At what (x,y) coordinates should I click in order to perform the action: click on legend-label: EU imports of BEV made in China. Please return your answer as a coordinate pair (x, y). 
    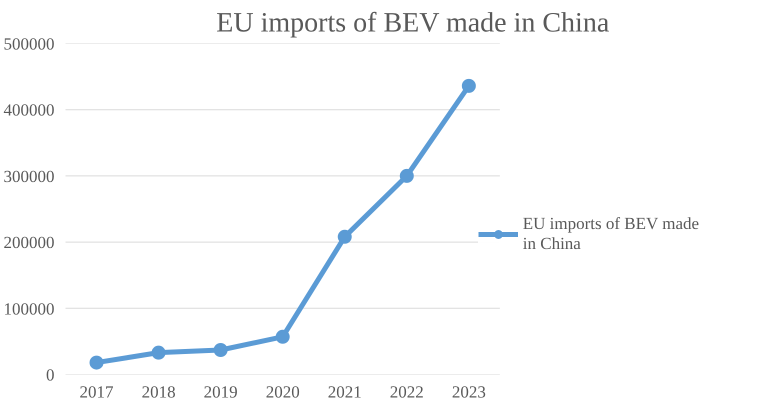
    Looking at the image, I should click on (611, 234).